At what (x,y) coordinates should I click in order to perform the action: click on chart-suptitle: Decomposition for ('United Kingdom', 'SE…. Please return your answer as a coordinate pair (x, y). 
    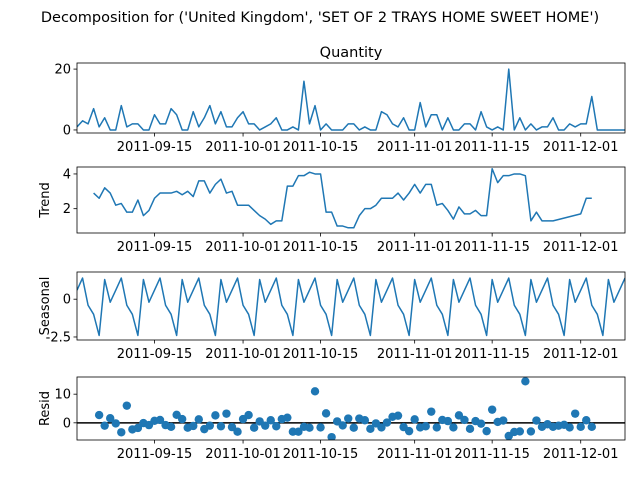
    Looking at the image, I should click on (320, 18).